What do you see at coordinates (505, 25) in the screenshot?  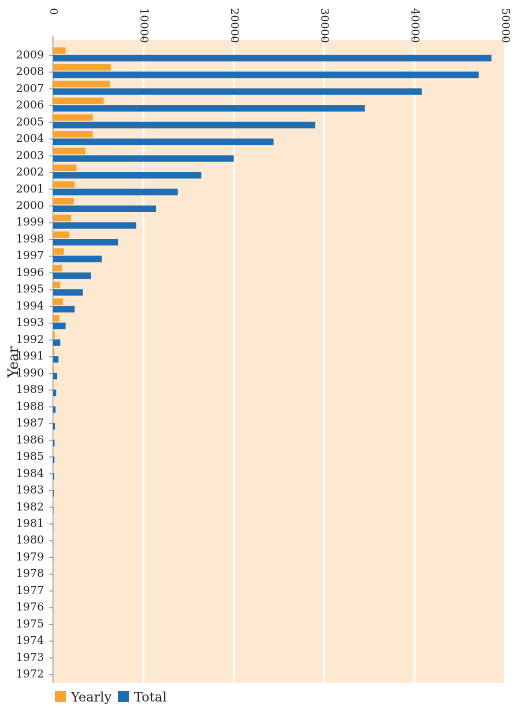 I see `x-tick-label: 50000` at bounding box center [505, 25].